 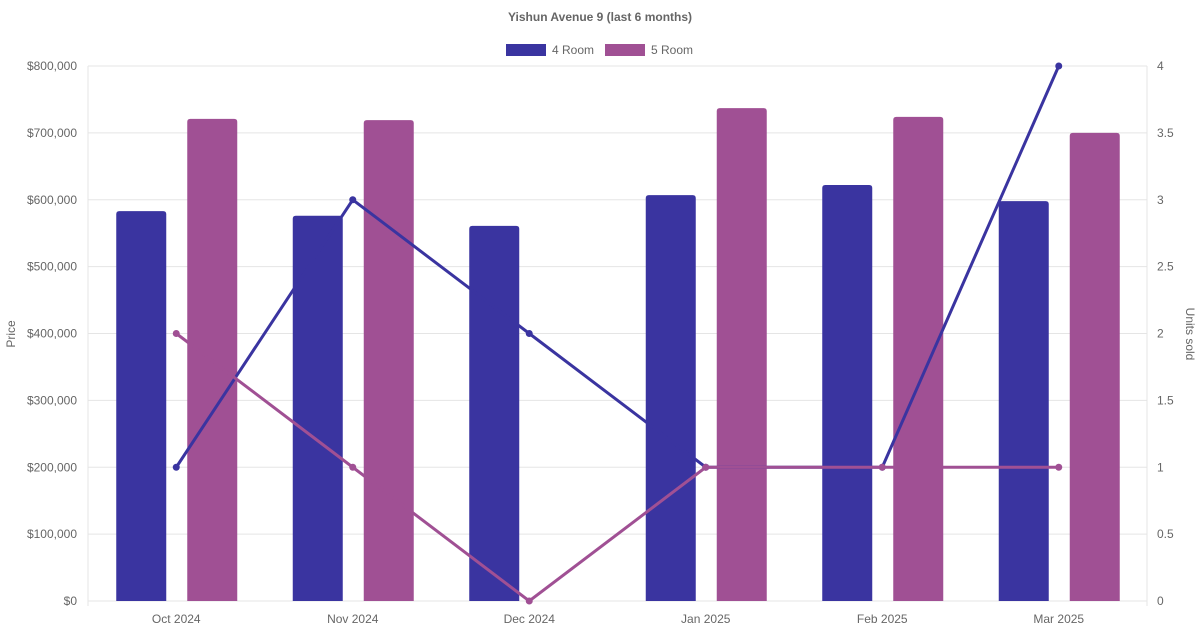 What do you see at coordinates (1165, 133) in the screenshot?
I see `y2-tick-label: 3.5` at bounding box center [1165, 133].